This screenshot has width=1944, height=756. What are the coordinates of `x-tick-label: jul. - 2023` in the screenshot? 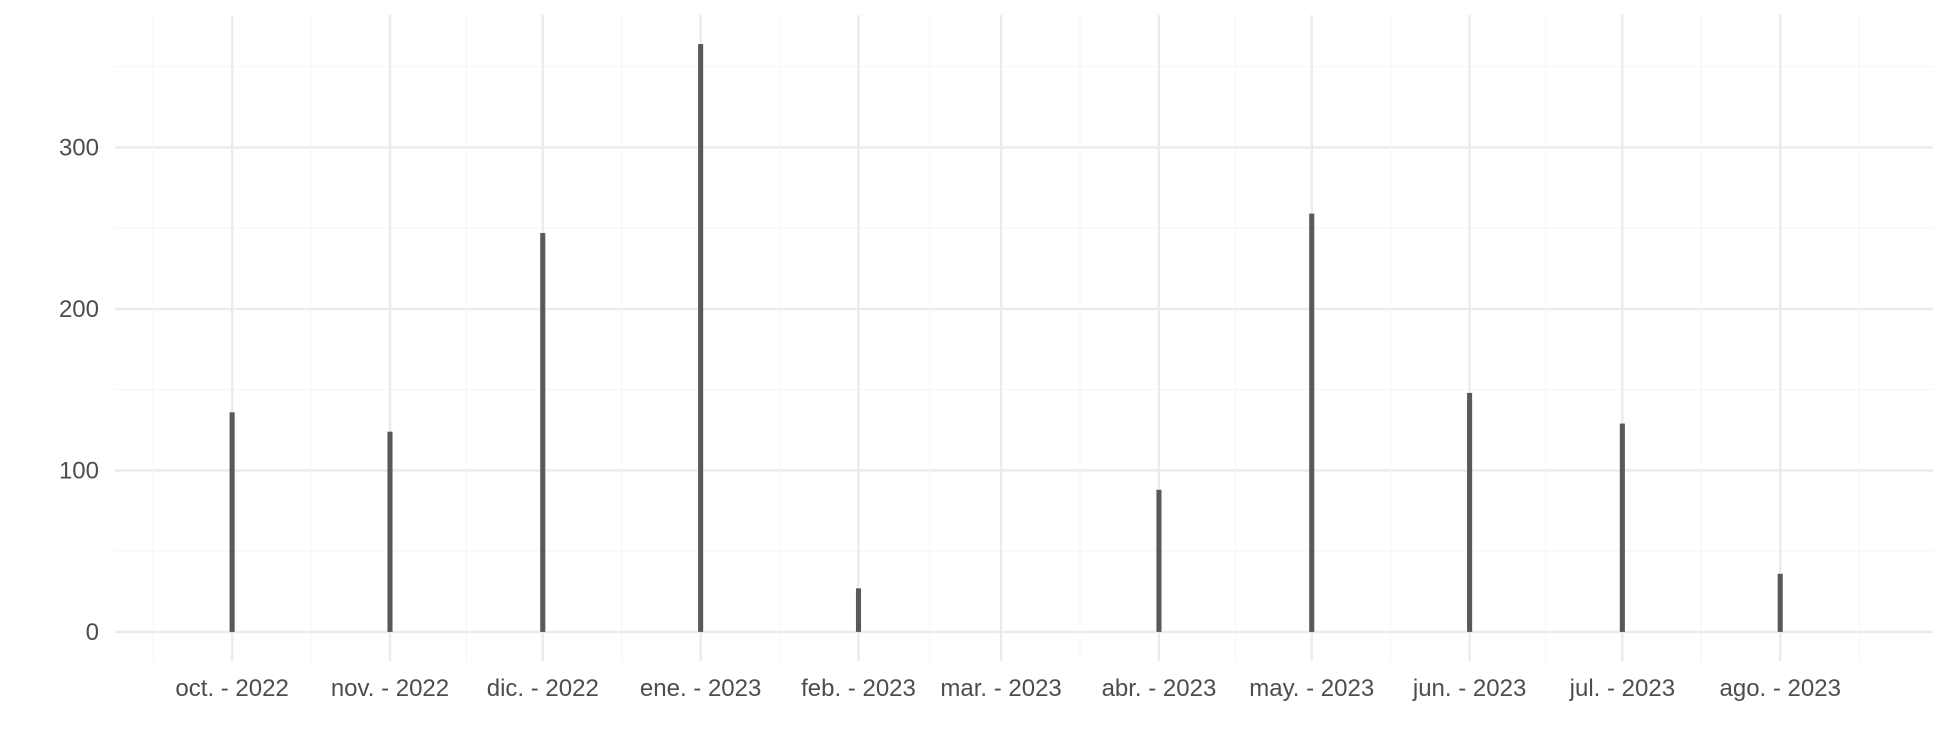 It's located at (1622, 688).